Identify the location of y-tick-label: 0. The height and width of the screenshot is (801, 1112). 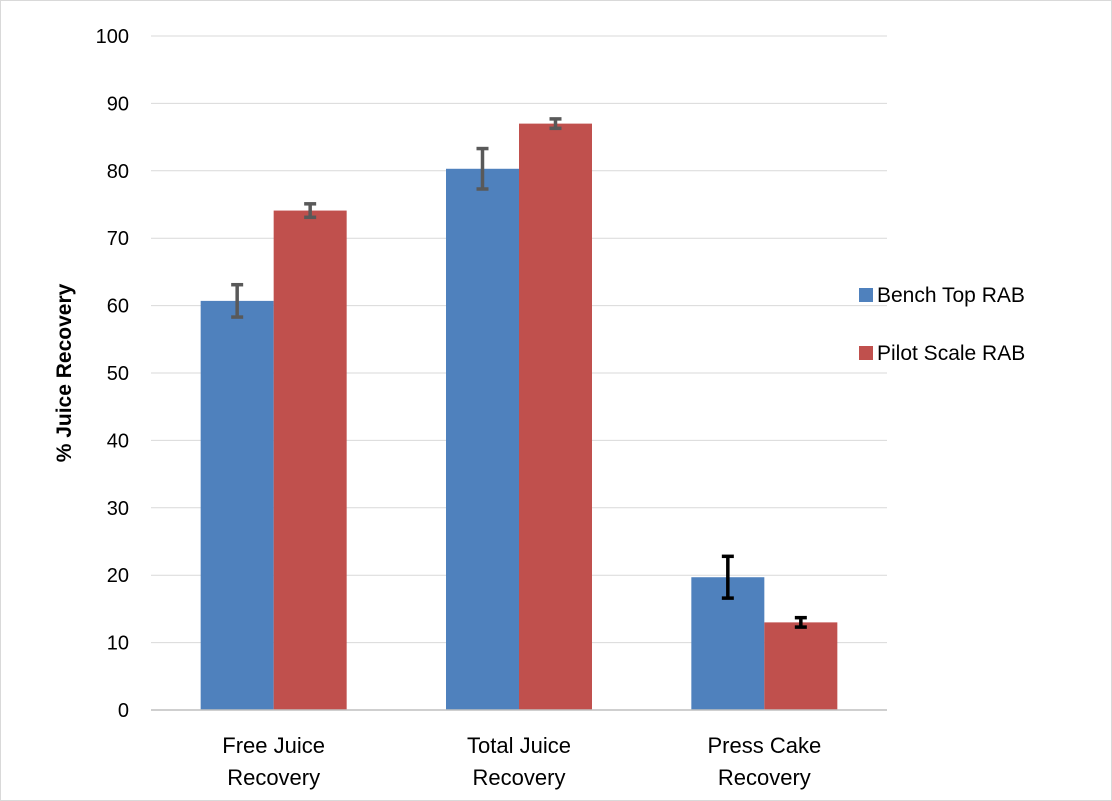
(123, 711).